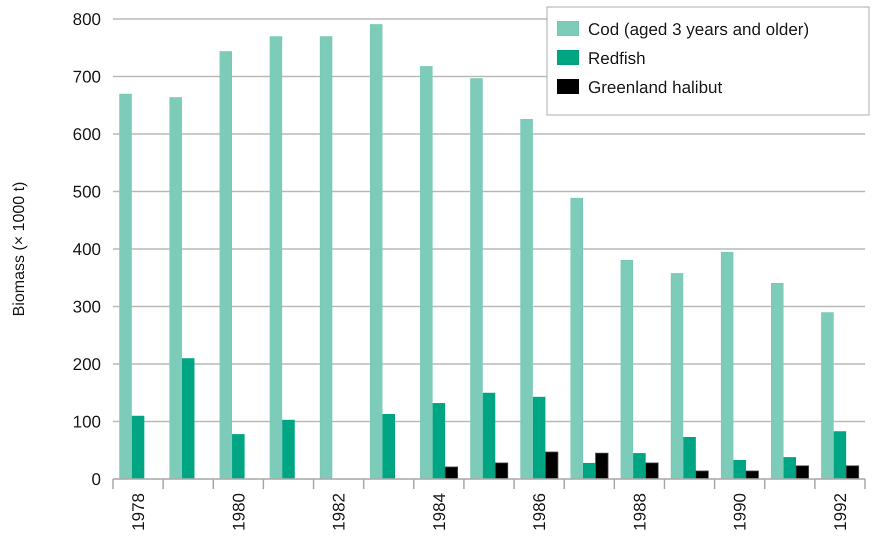 This screenshot has height=553, width=875. What do you see at coordinates (86, 76) in the screenshot?
I see `y-tick-label: 700` at bounding box center [86, 76].